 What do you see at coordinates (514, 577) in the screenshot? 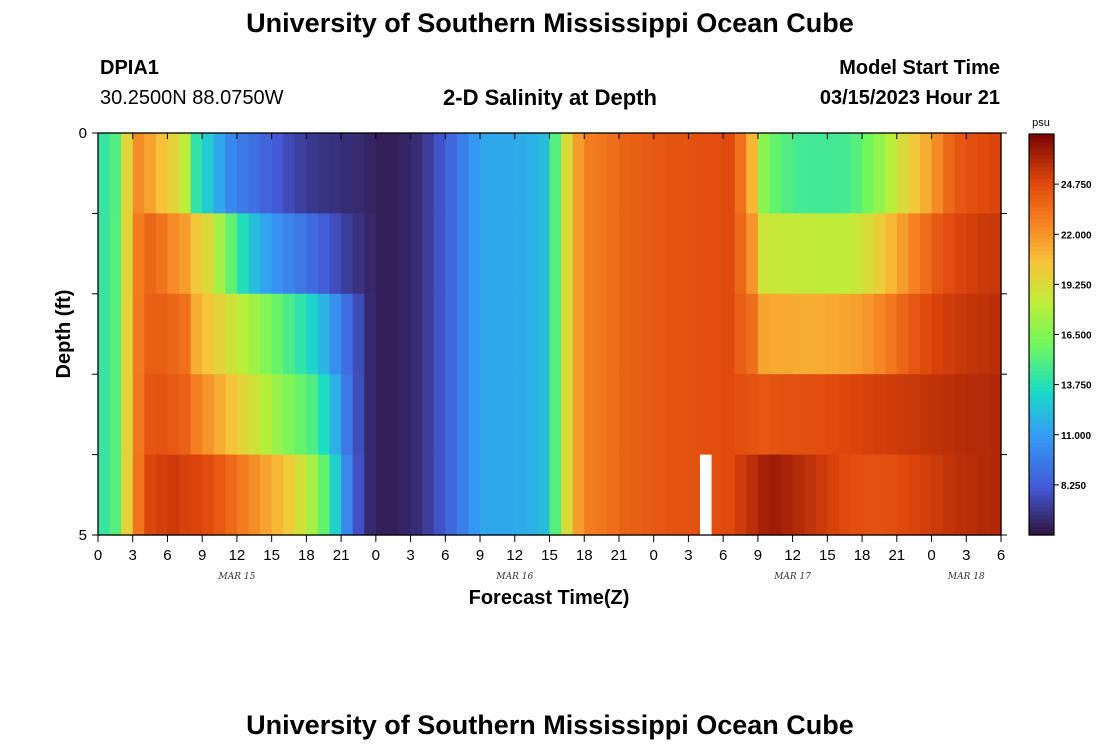
I see `x-date-label: MAR 16` at bounding box center [514, 577].